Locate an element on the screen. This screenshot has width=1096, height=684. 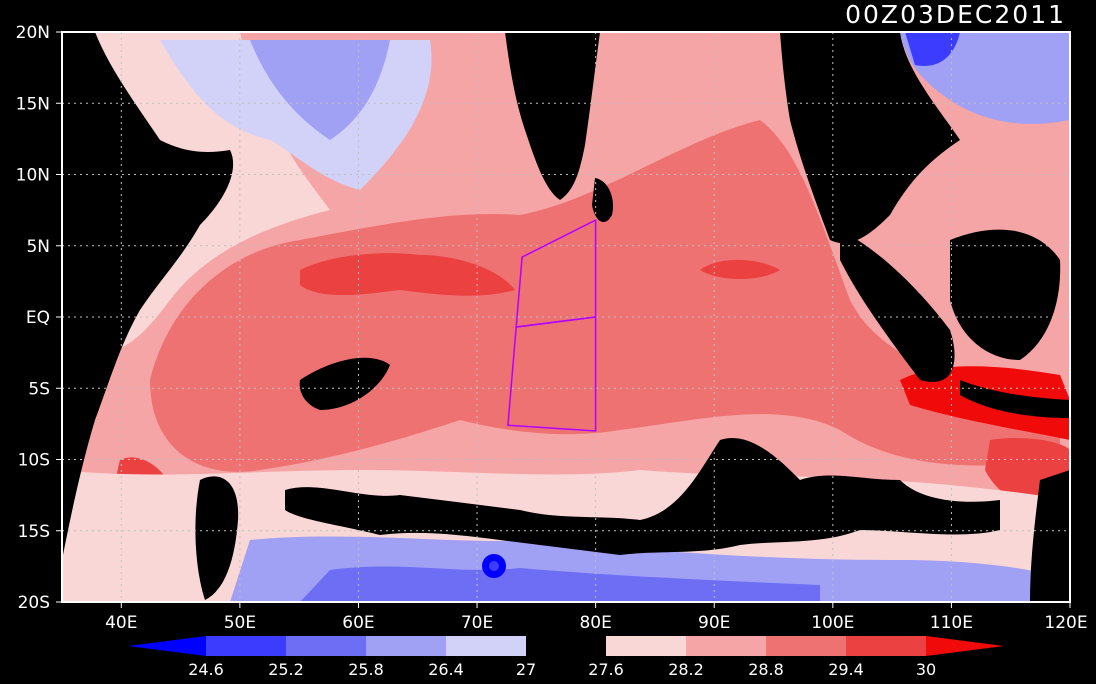
y-tick-label: 5S is located at coordinates (39, 389).